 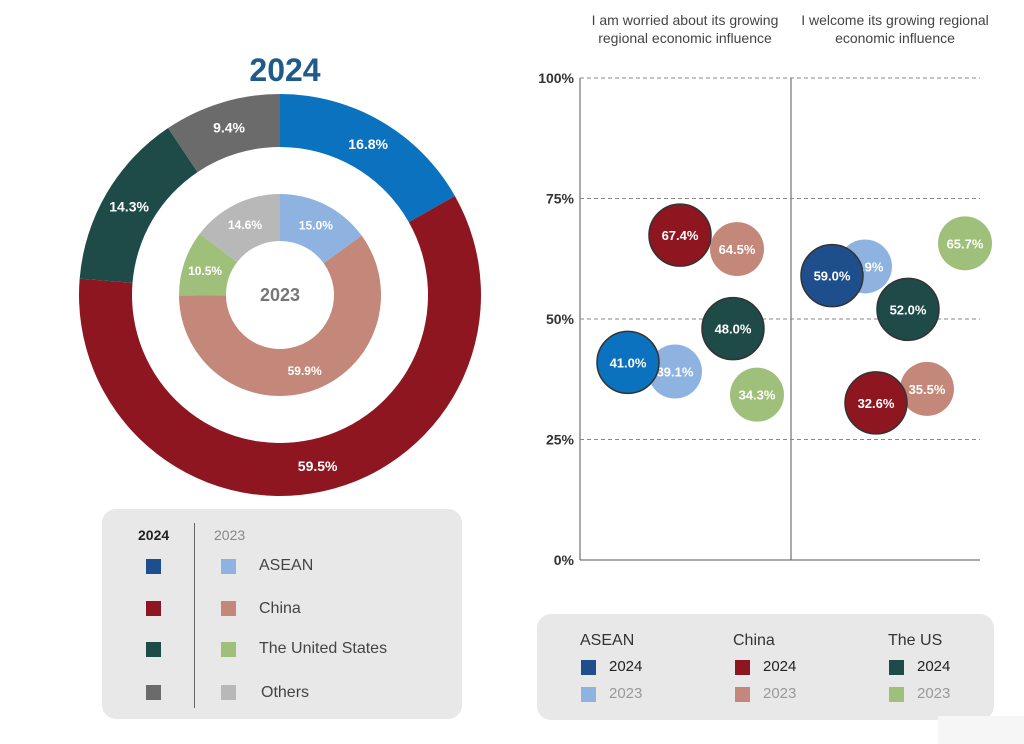 I want to click on outer-slice-label: 14.3%, so click(x=129, y=206).